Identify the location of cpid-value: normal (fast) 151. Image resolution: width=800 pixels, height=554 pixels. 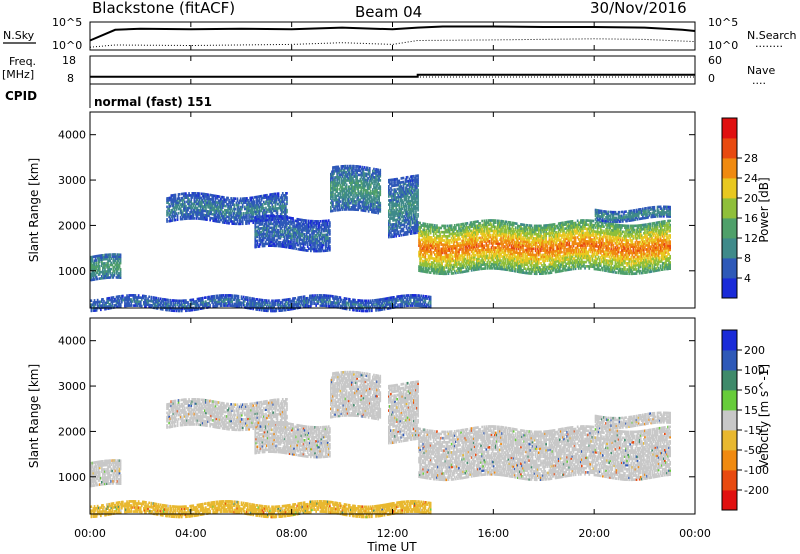
(153, 102).